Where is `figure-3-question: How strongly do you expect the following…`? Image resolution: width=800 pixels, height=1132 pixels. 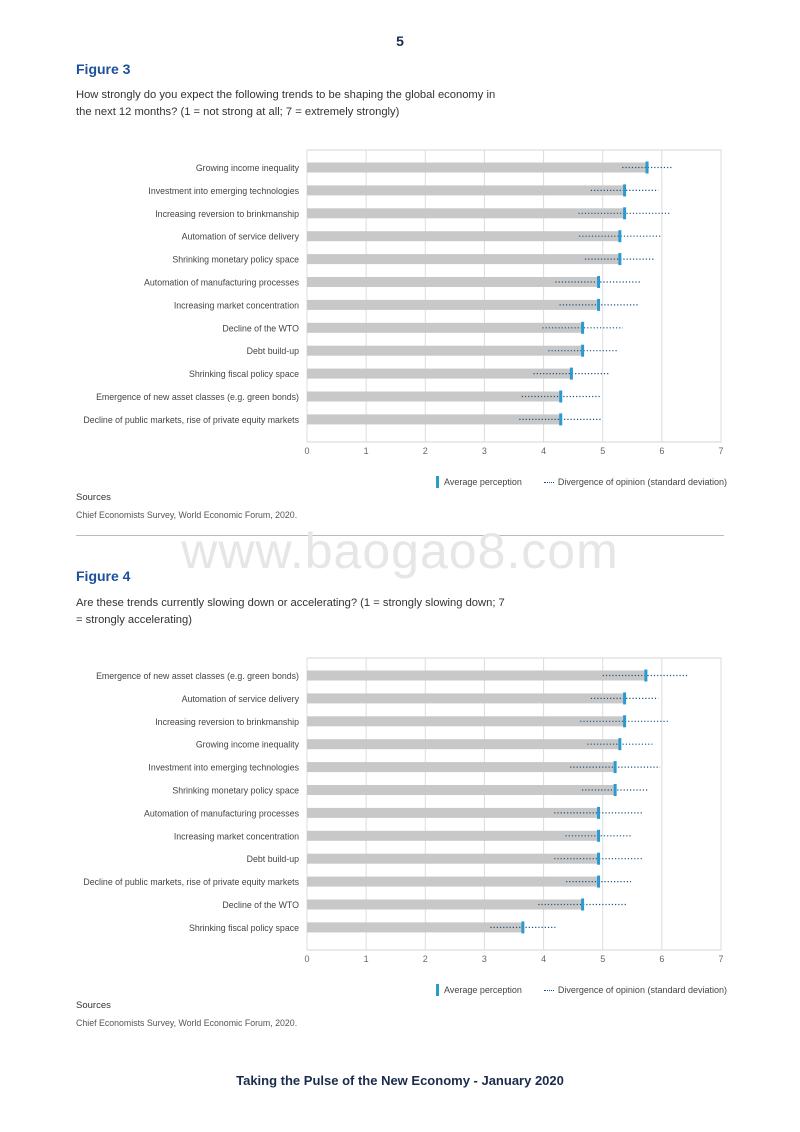 figure-3-question: How strongly do you expect the following… is located at coordinates (286, 103).